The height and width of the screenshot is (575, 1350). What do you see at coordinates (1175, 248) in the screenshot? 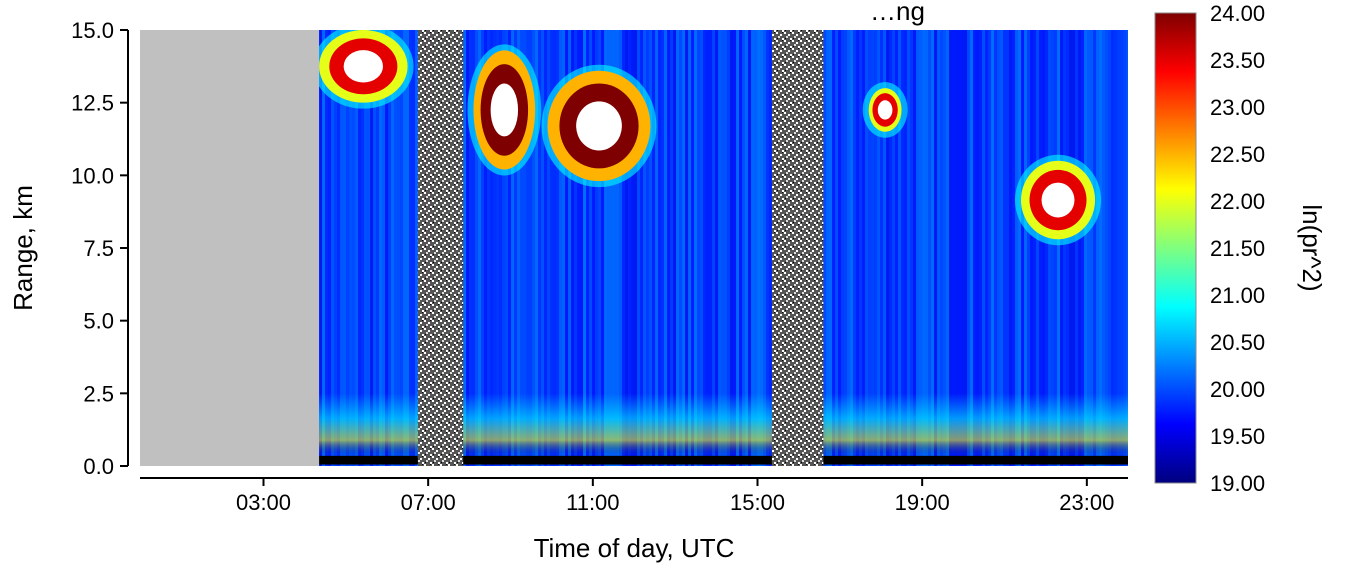
I see `colorbar-gradient` at bounding box center [1175, 248].